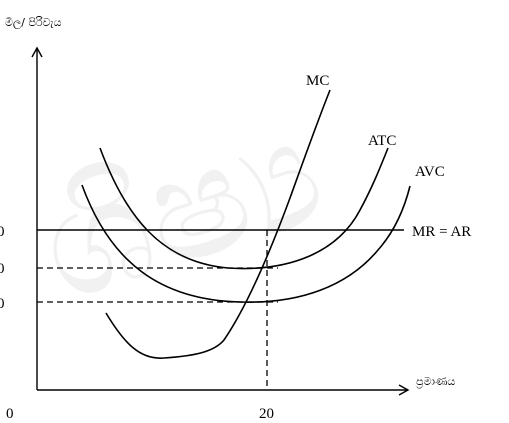  What do you see at coordinates (10, 414) in the screenshot?
I see `x-tick-0: 0` at bounding box center [10, 414].